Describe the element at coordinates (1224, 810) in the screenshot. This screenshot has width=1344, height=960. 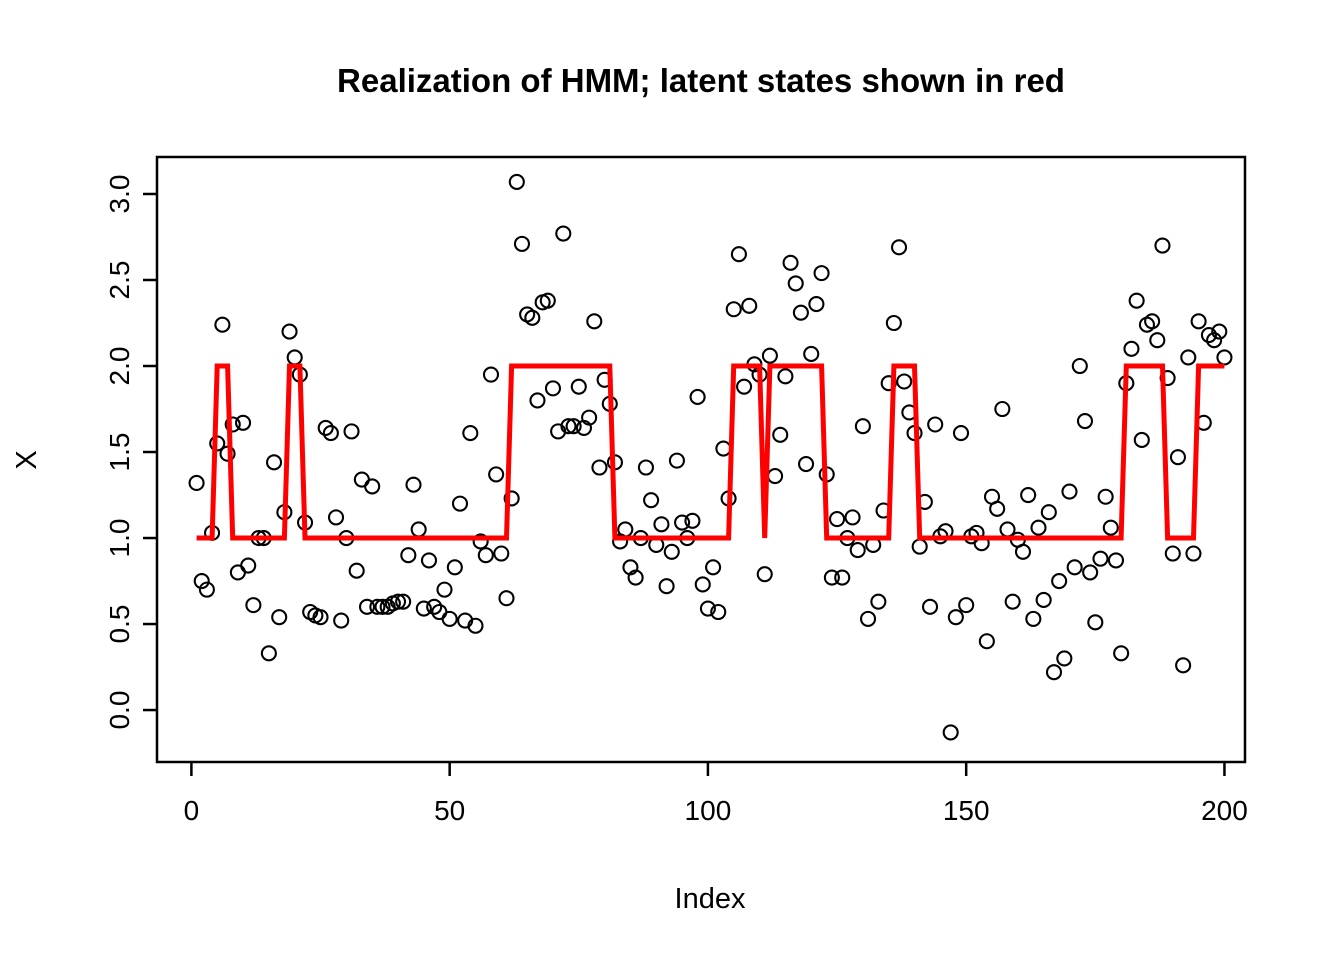
I see `x-tick-label: 200` at that location.